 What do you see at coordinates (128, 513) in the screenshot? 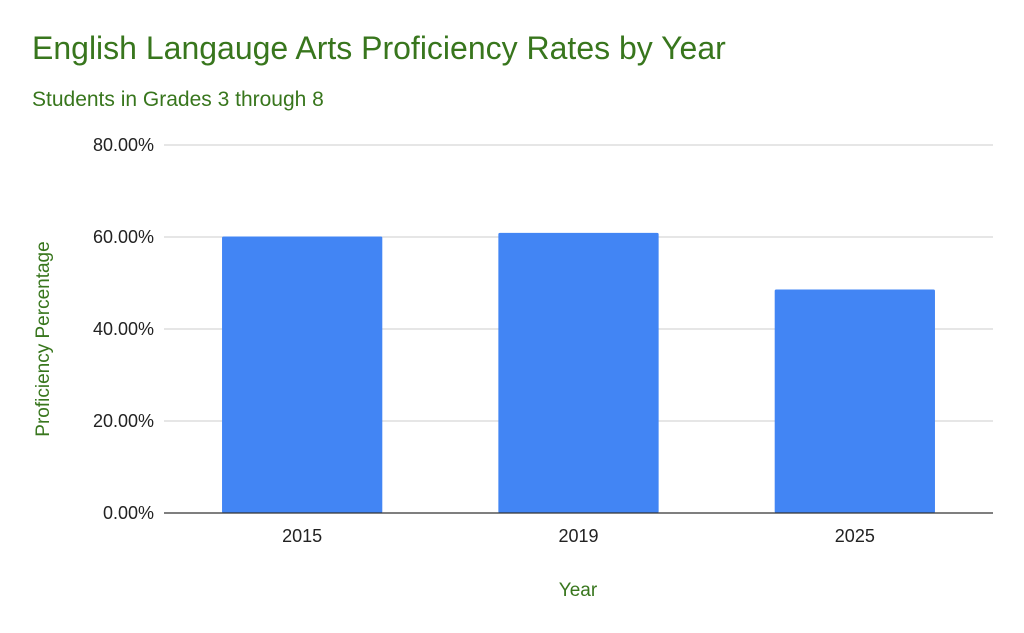
I see `y-tick-label: 0.00%` at bounding box center [128, 513].